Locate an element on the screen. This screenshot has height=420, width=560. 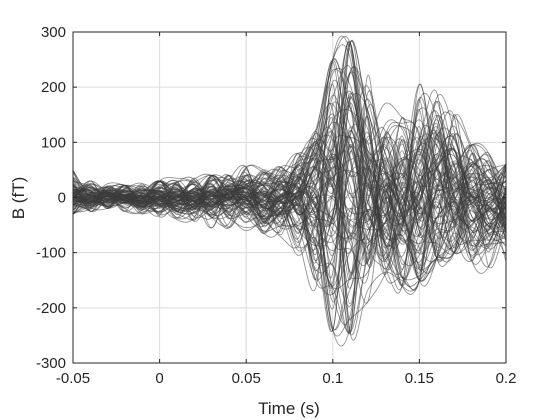
y-tick-label: 300 is located at coordinates (53, 32).